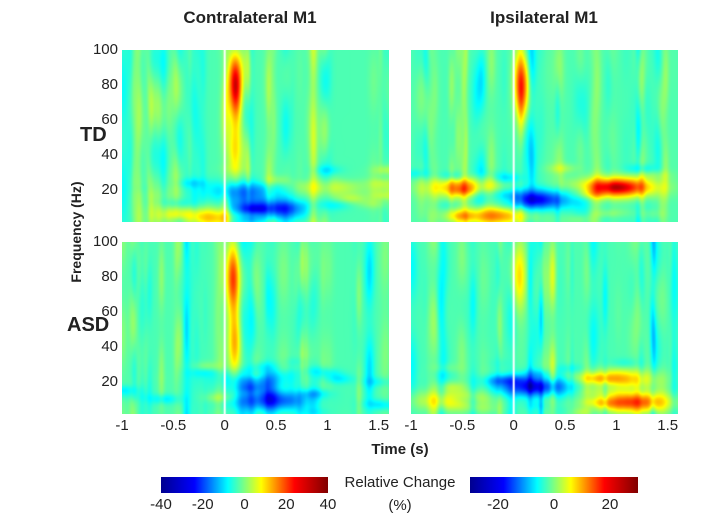  What do you see at coordinates (93, 135) in the screenshot?
I see `row-label-td: TD` at bounding box center [93, 135].